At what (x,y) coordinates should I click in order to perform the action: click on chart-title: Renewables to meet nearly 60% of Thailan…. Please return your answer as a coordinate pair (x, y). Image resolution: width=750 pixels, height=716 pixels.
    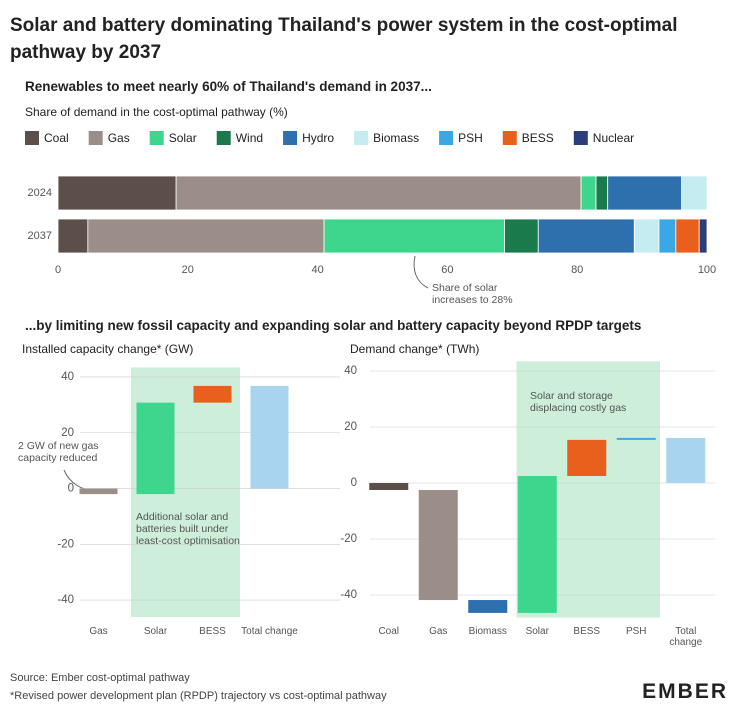
    Looking at the image, I should click on (228, 86).